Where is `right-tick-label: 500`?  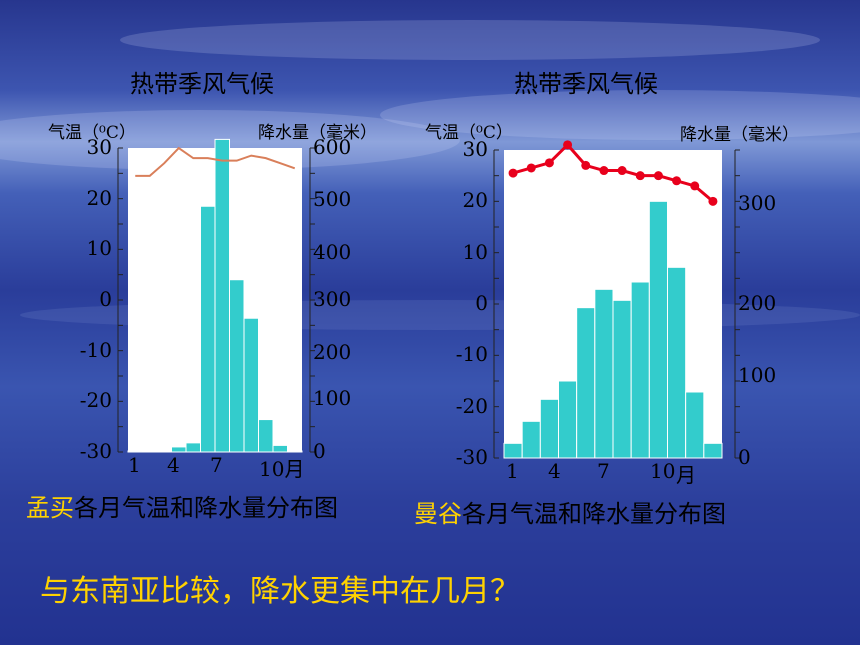 right-tick-label: 500 is located at coordinates (332, 199).